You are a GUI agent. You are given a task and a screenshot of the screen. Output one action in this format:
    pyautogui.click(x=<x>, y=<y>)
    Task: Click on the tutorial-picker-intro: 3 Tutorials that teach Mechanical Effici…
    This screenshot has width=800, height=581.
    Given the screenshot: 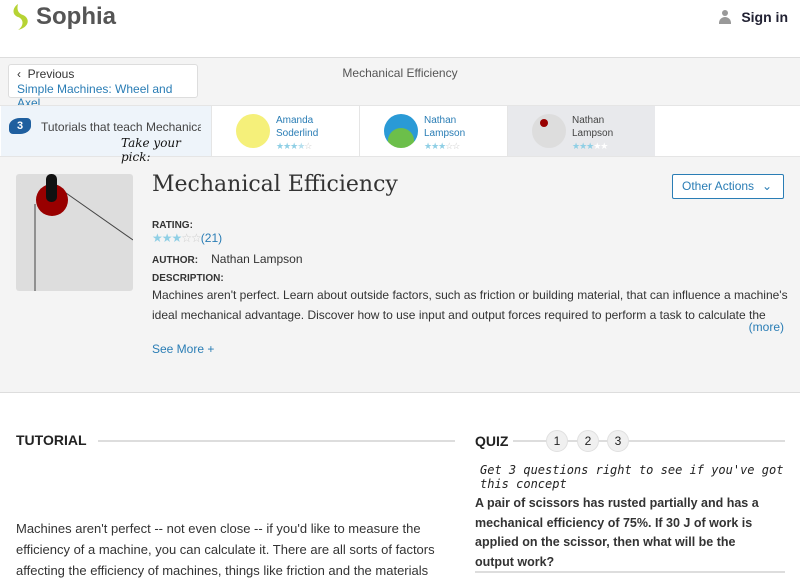 What is the action you would take?
    pyautogui.click(x=106, y=135)
    